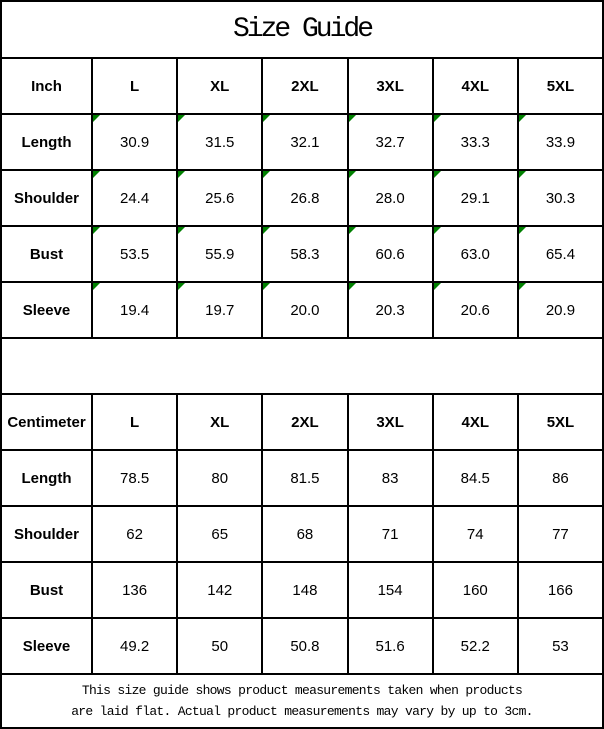 This screenshot has width=604, height=729. I want to click on size-value-cell: 166, so click(560, 590).